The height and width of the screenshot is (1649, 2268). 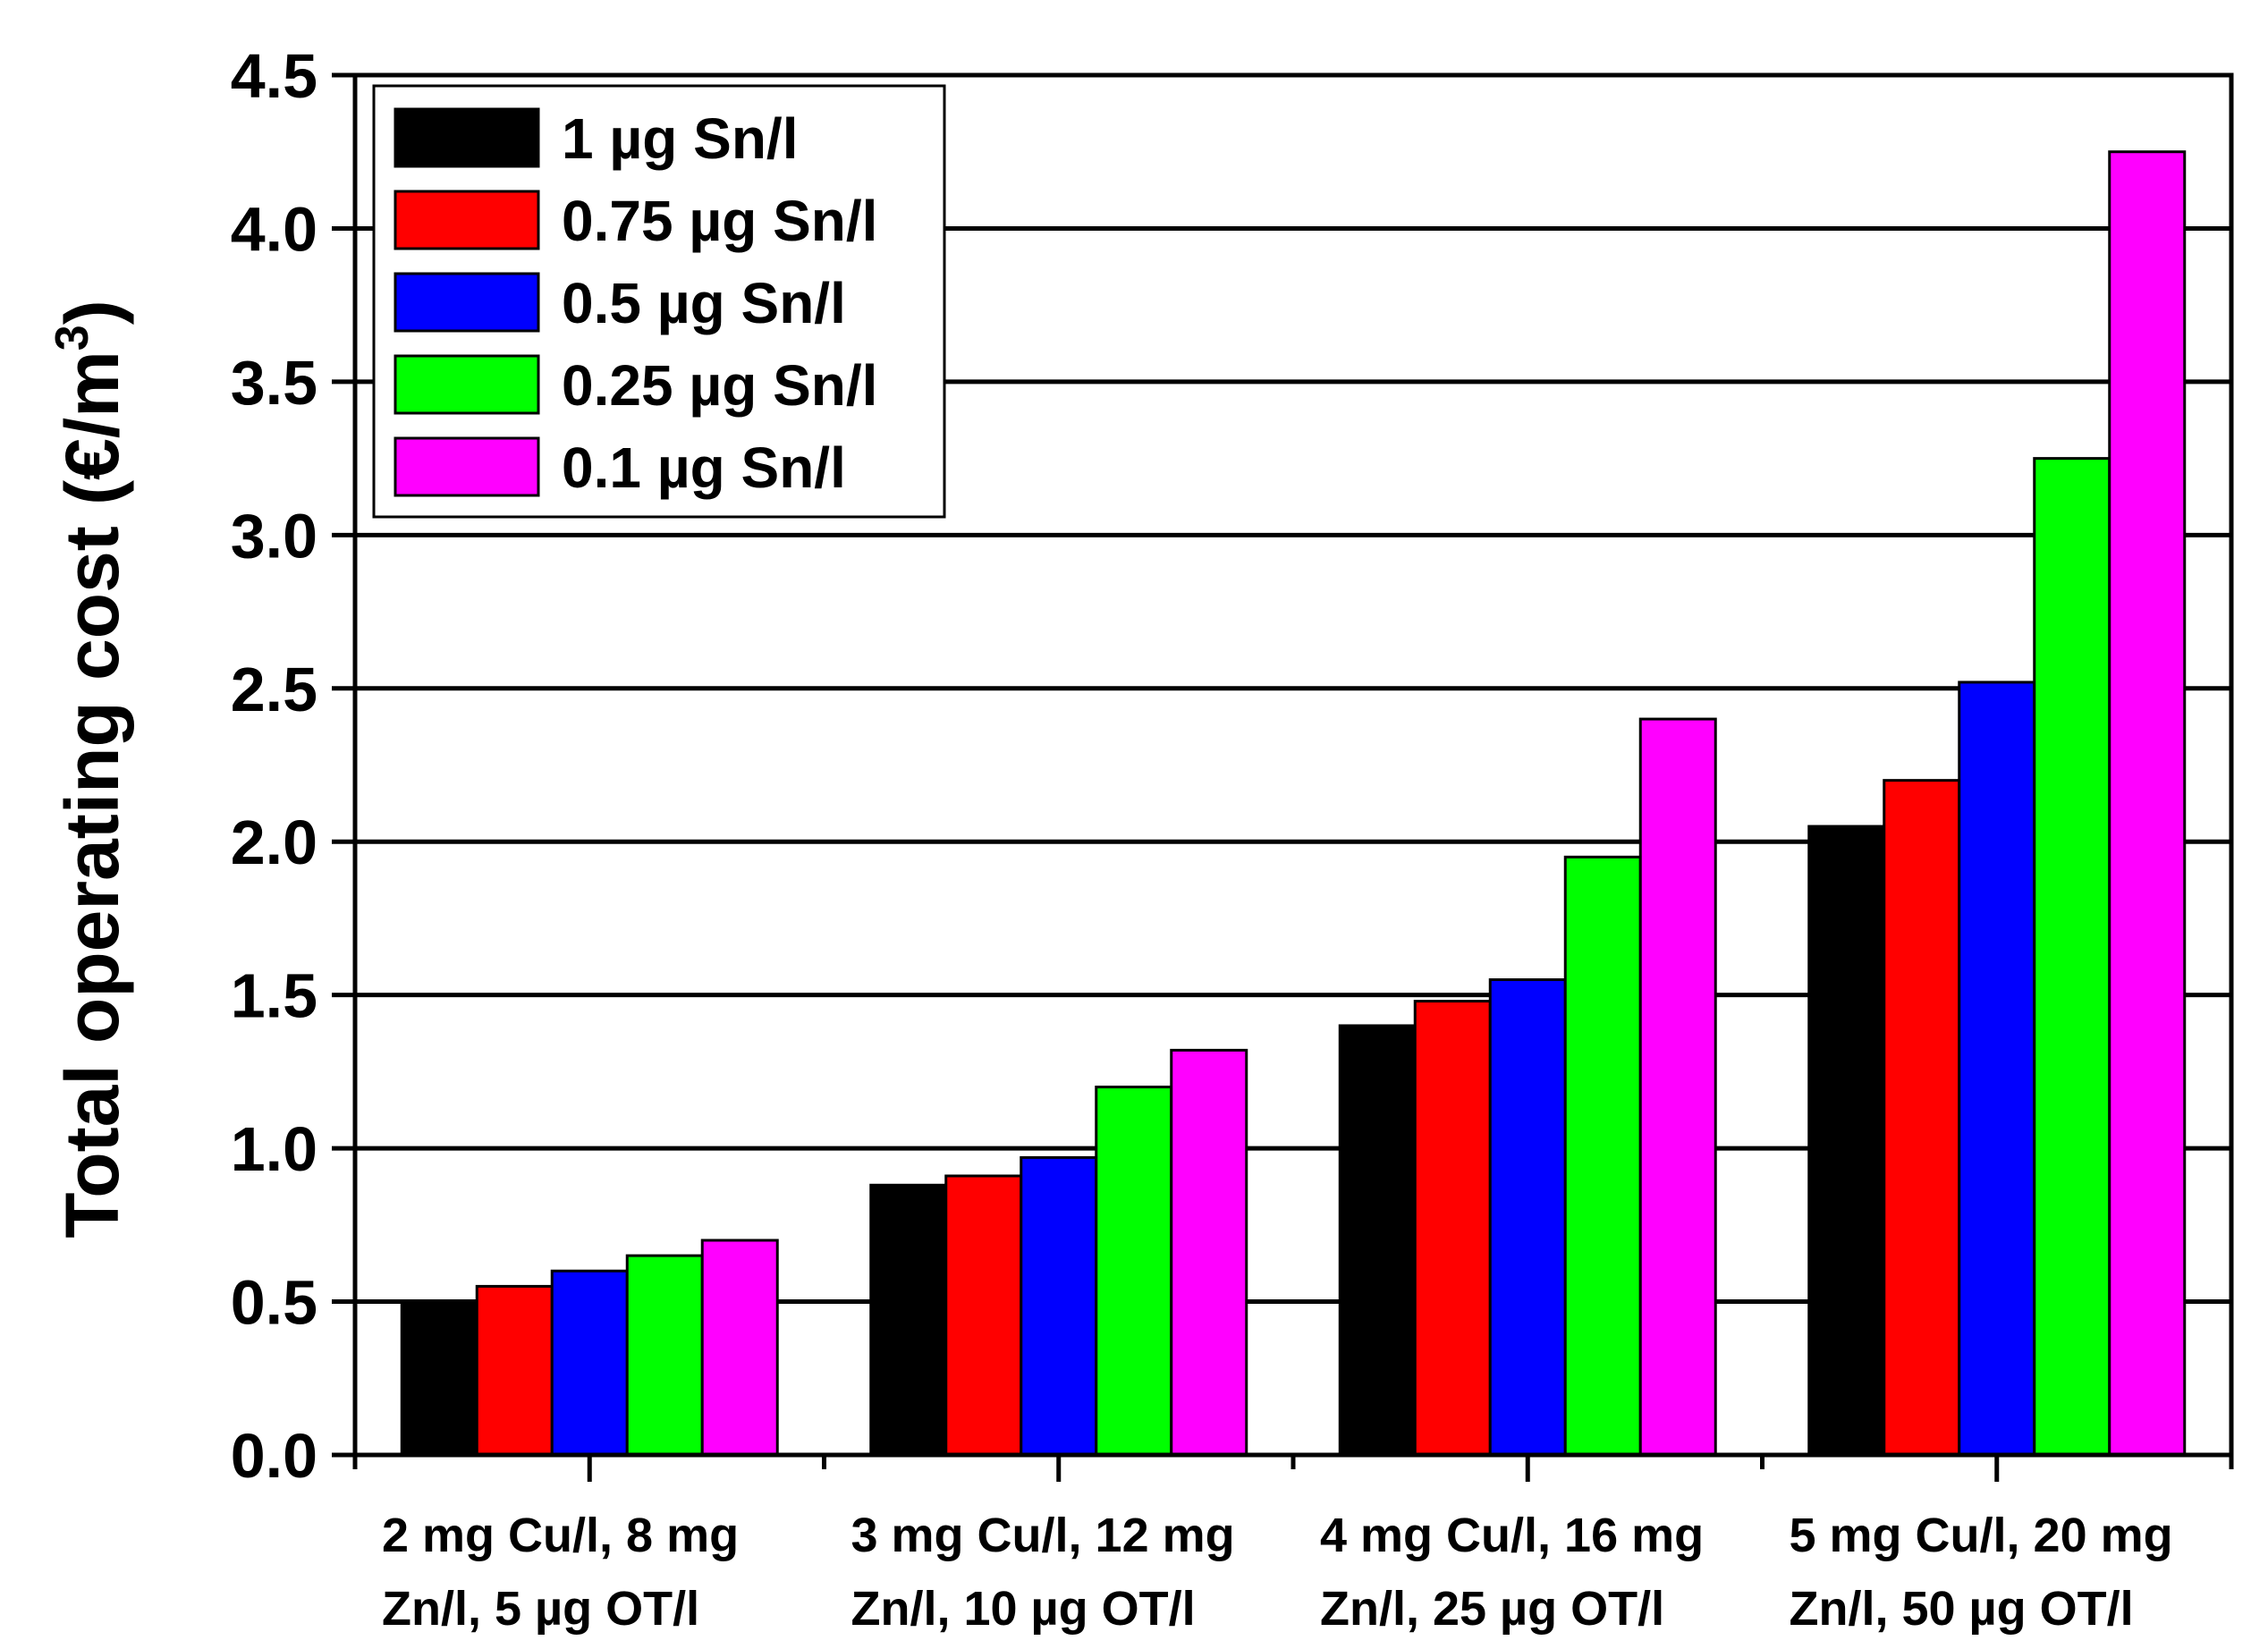 I want to click on y-tick-label: 3.0, so click(x=274, y=536).